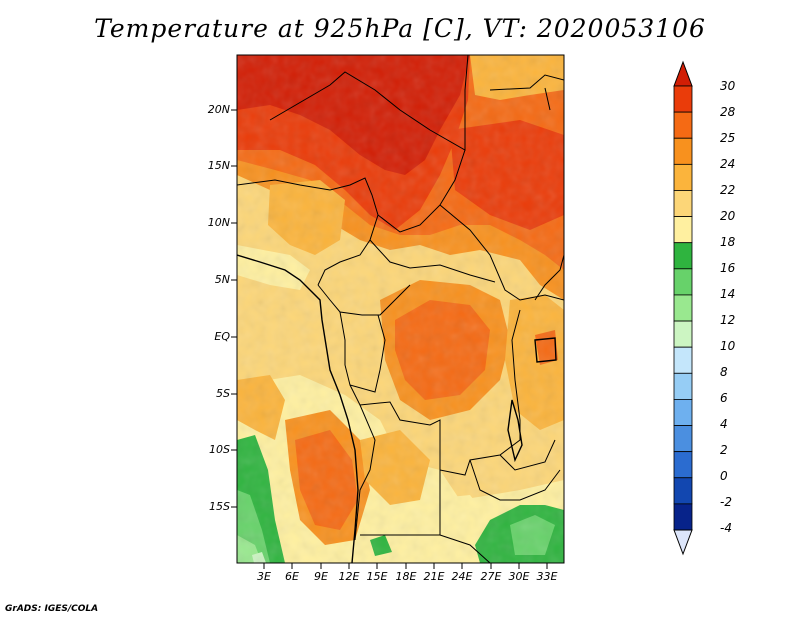 This screenshot has width=800, height=618. I want to click on lon-label: 9E, so click(321, 576).